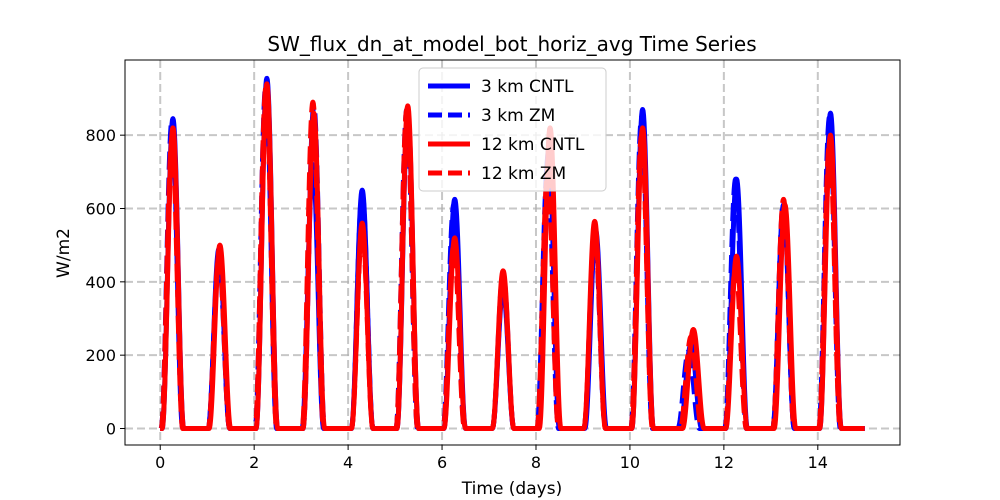  Describe the element at coordinates (100, 282) in the screenshot. I see `y-tick-label: 400` at that location.